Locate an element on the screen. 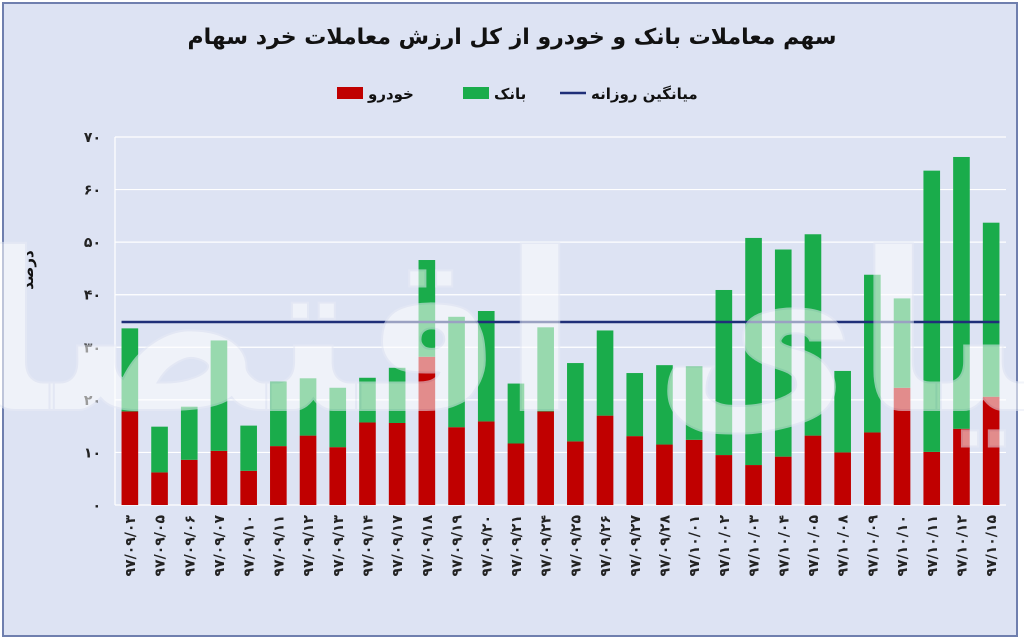  x-tick-label: ۹۷/۰۹/۲۴ is located at coordinates (547, 546).